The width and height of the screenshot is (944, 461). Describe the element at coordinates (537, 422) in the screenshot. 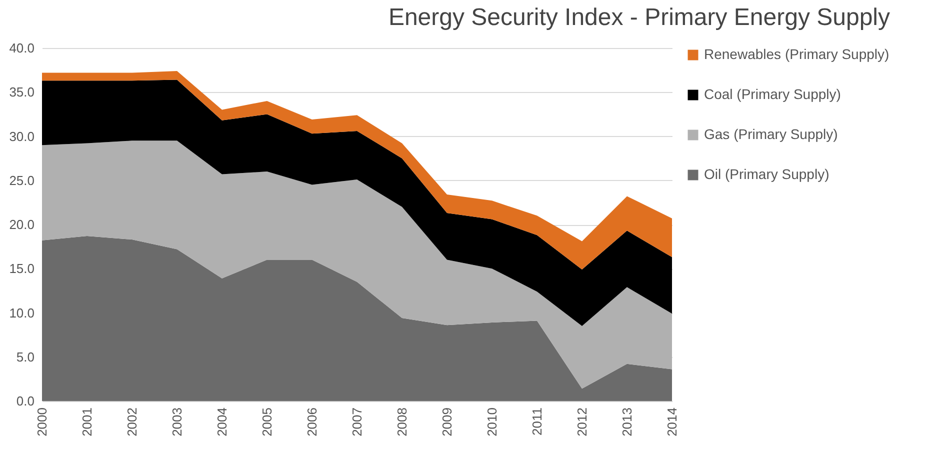

I see `x-tick-label: 2011` at that location.